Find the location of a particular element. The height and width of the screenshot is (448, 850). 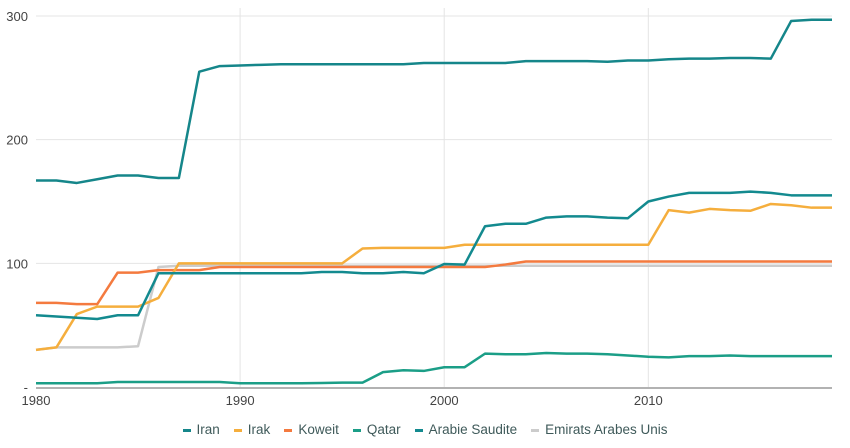

y-tick-label: 200 is located at coordinates (17, 140).